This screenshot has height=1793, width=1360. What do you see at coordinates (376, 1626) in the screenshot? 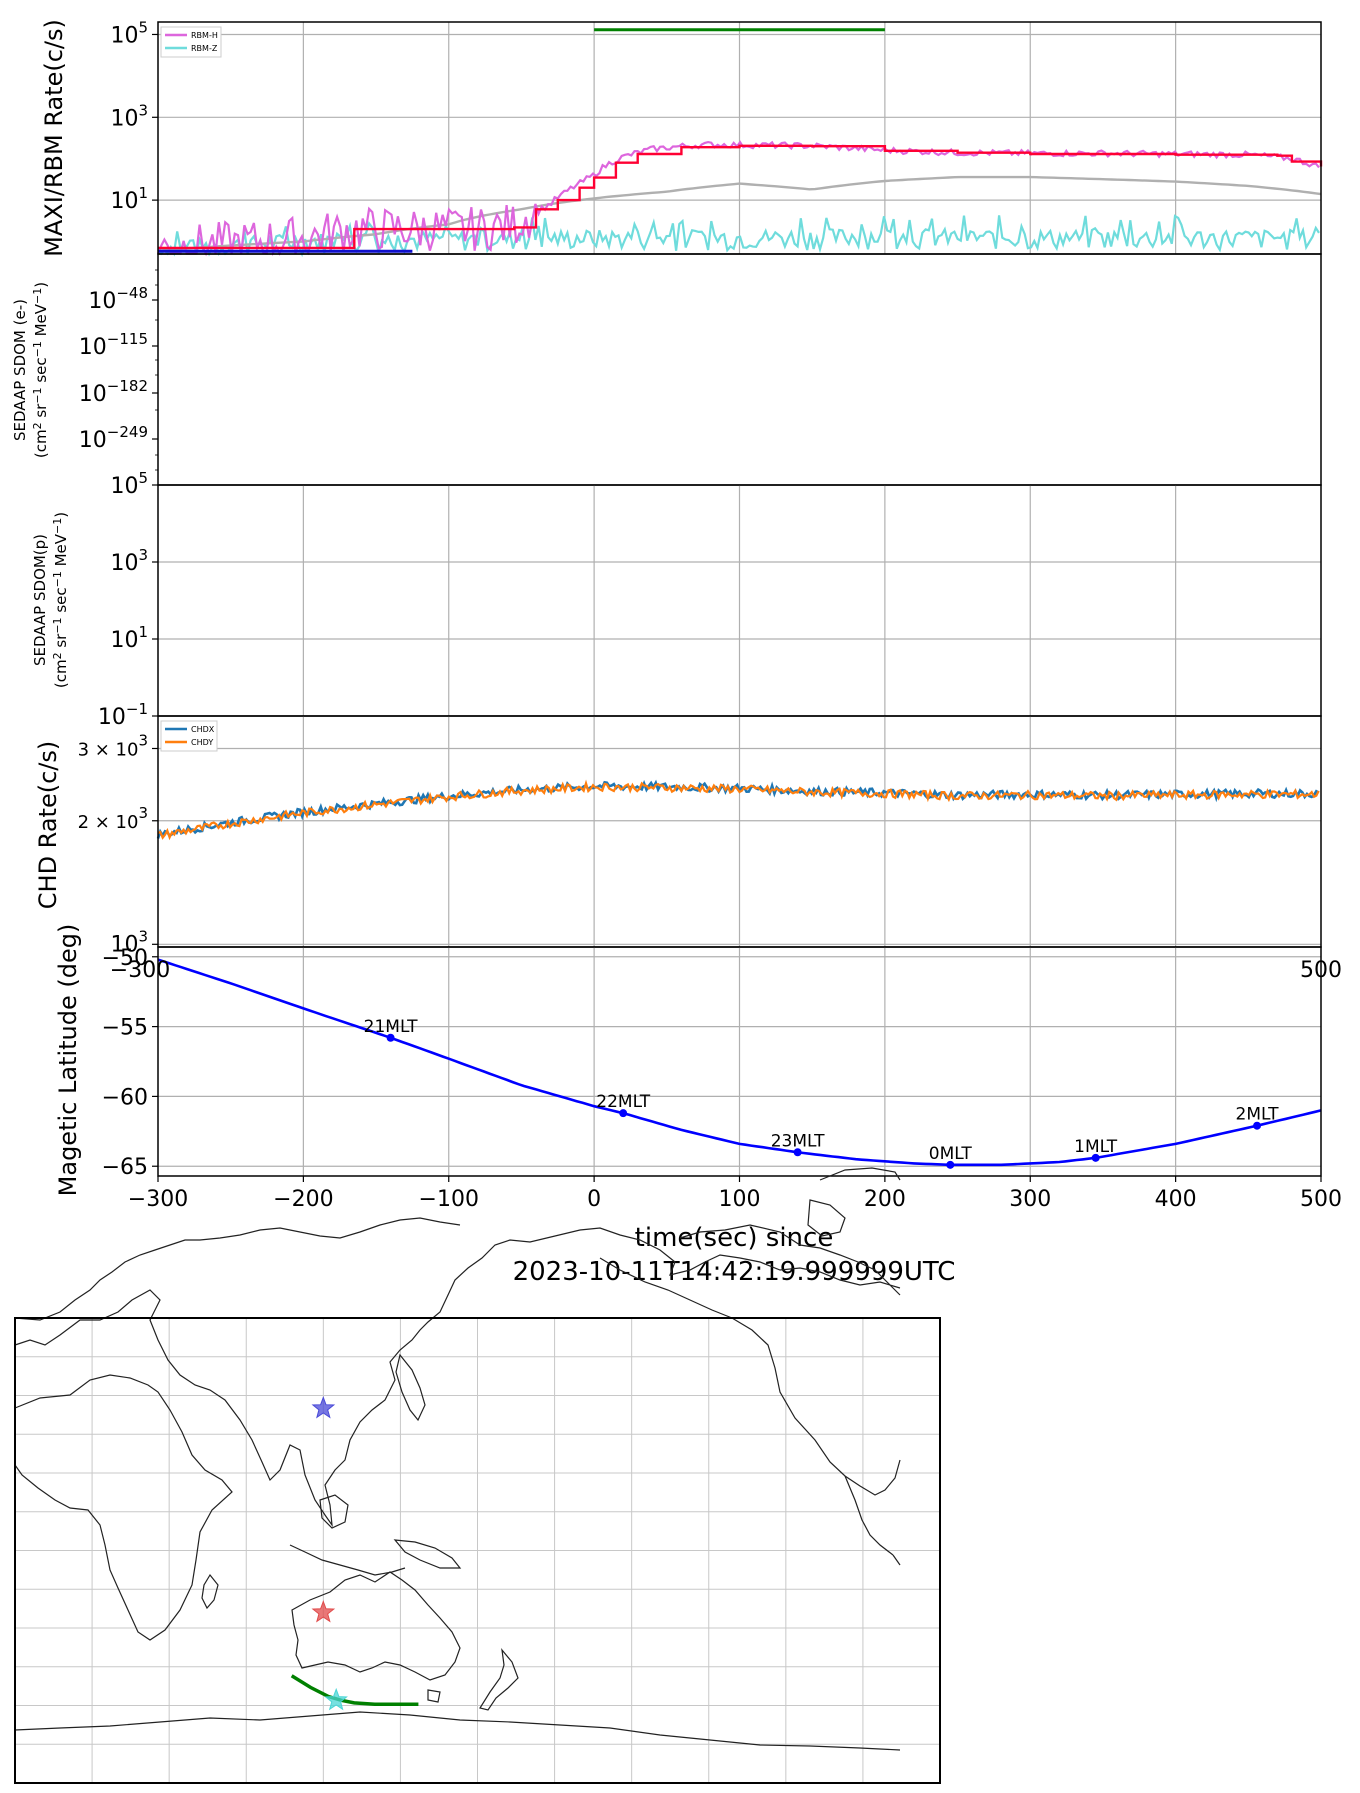
I see `coast-australia` at bounding box center [376, 1626].